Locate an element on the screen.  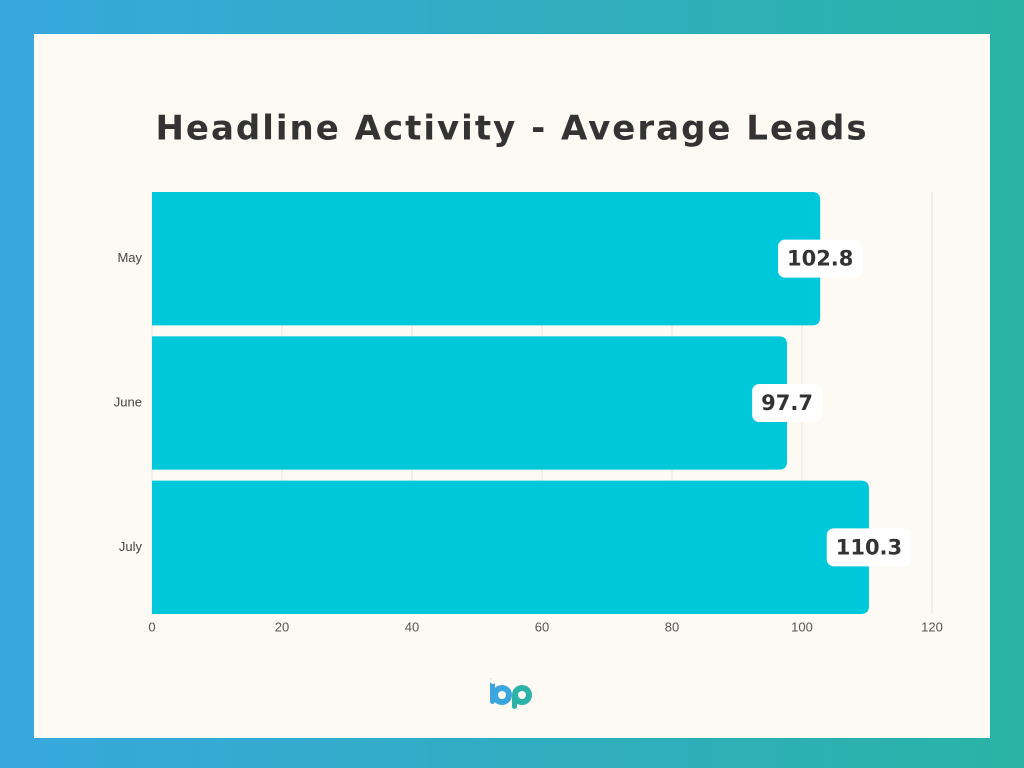
x-tick-label: 20 is located at coordinates (282, 626).